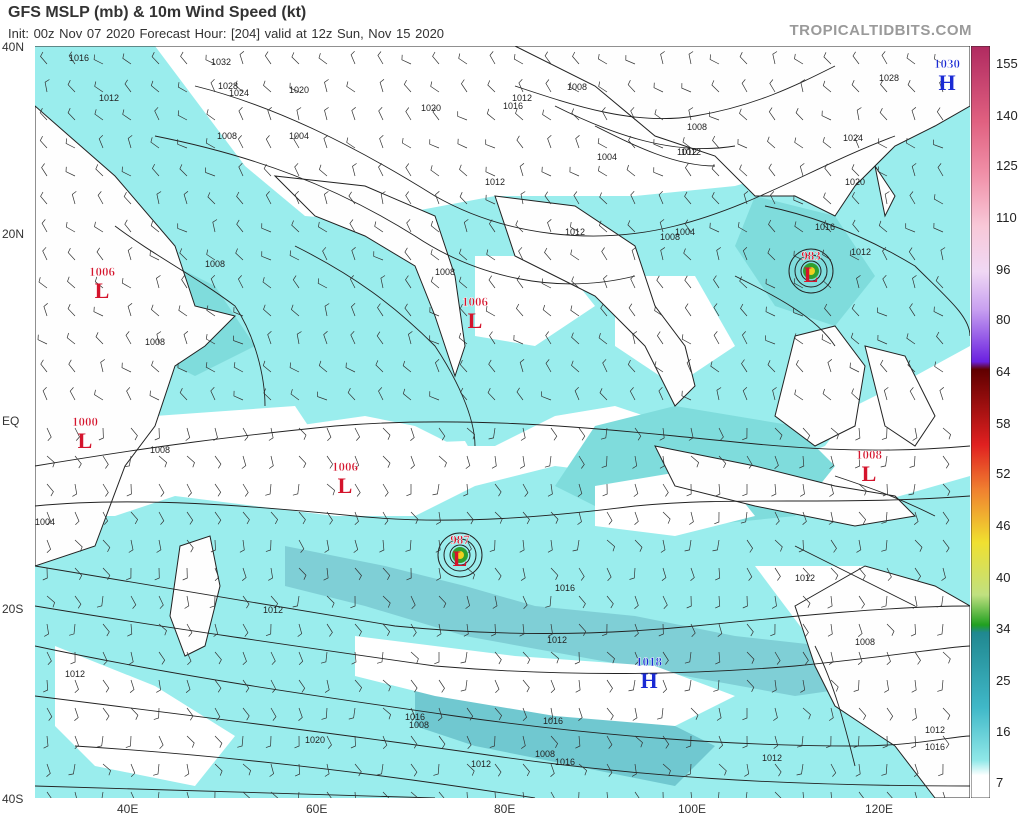 The width and height of the screenshot is (1024, 818). I want to click on high-pressure-marker: H, so click(946, 82).